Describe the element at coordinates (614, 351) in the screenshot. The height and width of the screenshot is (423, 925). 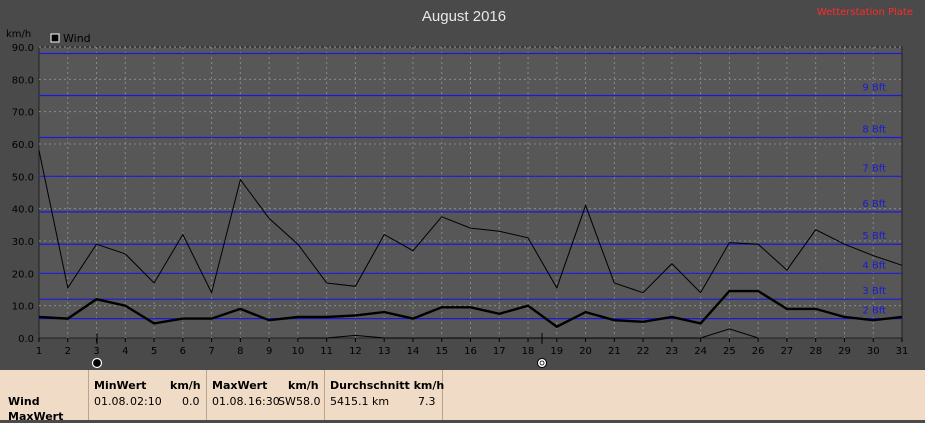
I see `x-tick-label: 21` at that location.